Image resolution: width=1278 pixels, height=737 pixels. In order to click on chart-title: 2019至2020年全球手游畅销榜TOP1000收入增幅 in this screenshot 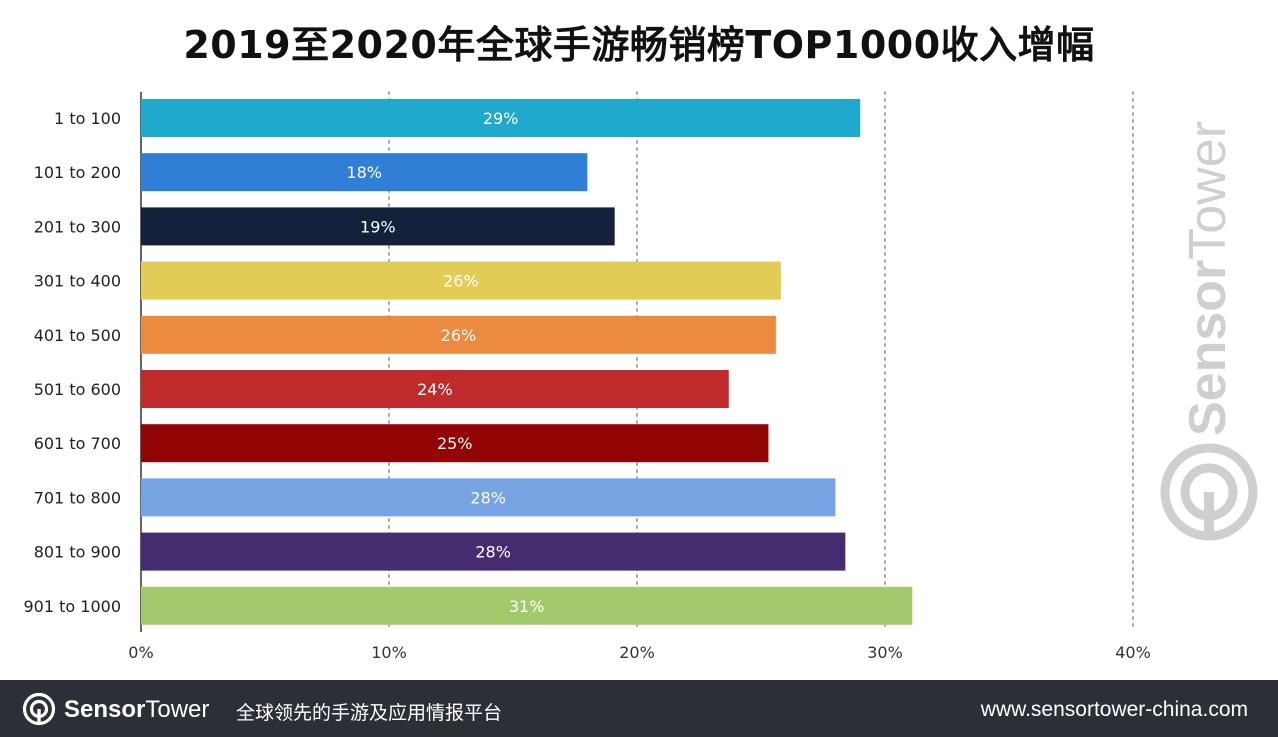, I will do `click(639, 45)`.